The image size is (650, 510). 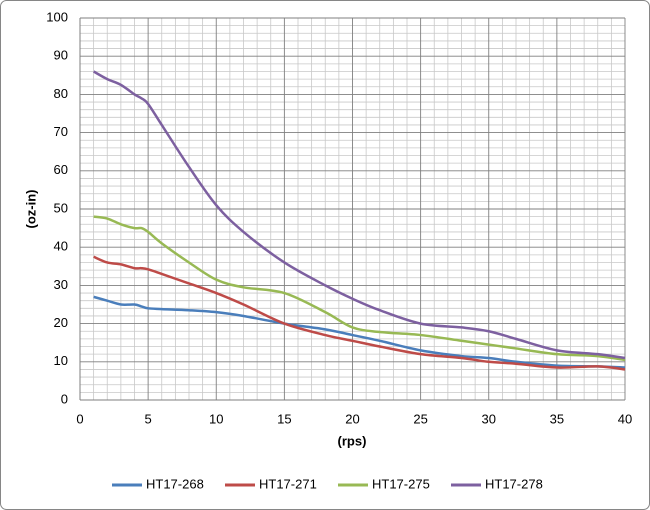 I want to click on x-axis-title: (rps), so click(x=352, y=440).